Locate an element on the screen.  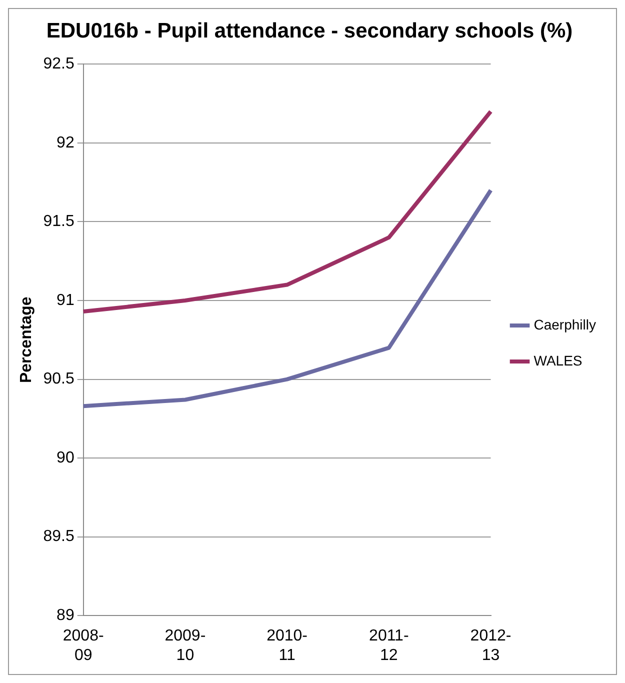
x-tick-label: 2010-11 is located at coordinates (287, 646).